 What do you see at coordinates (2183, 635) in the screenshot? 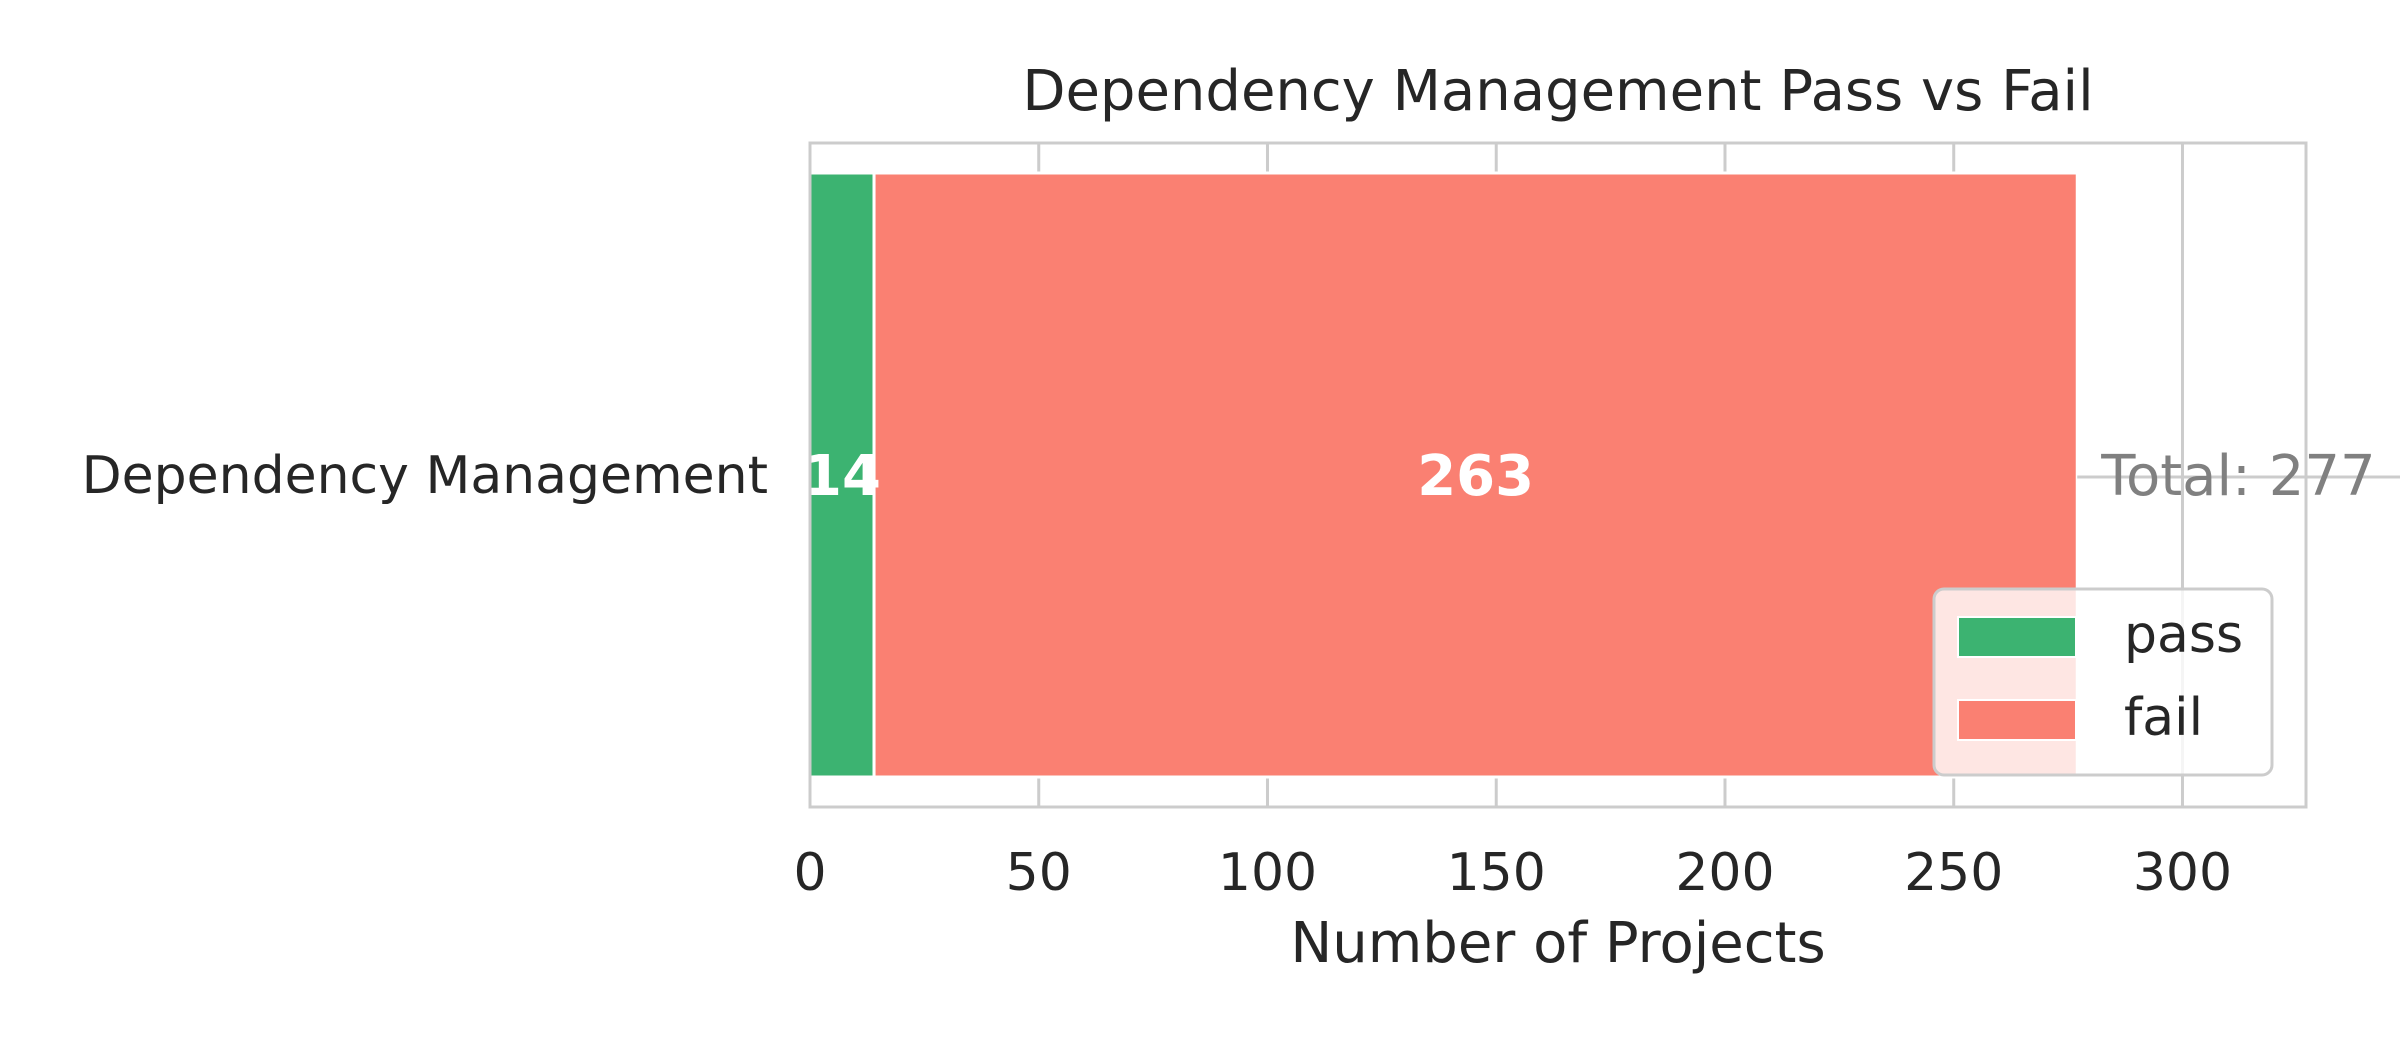
I see `legend-label-pass: pass` at bounding box center [2183, 635].